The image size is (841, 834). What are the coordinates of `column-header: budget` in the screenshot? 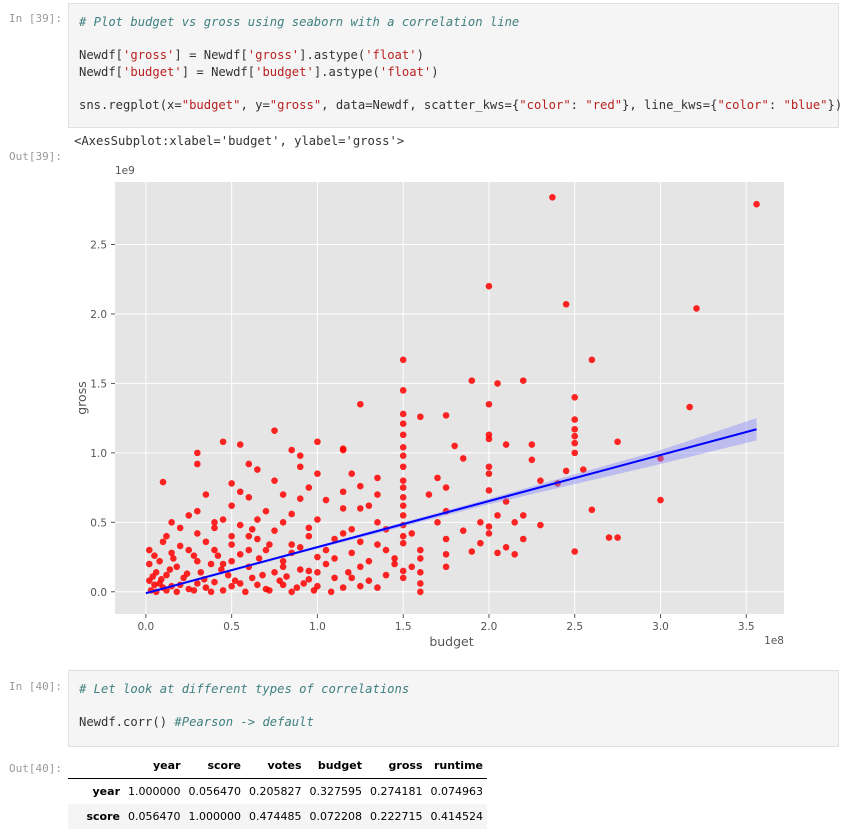 It's located at (335, 767).